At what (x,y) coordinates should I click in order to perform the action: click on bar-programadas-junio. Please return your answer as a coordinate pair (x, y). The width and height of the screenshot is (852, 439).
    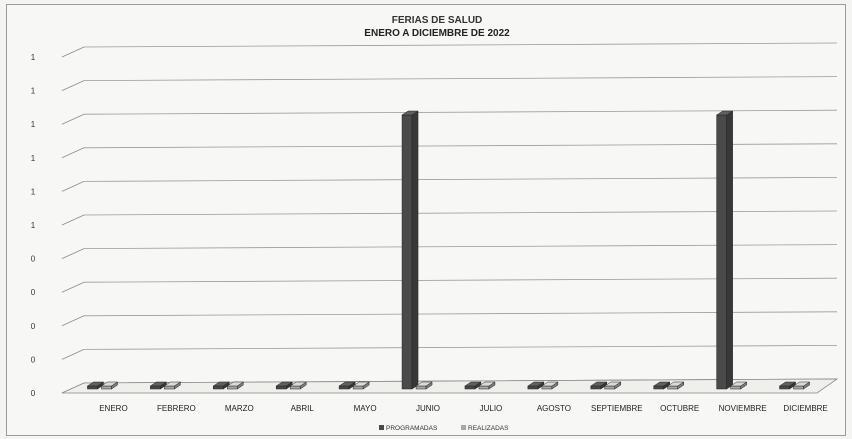
    Looking at the image, I should click on (410, 250).